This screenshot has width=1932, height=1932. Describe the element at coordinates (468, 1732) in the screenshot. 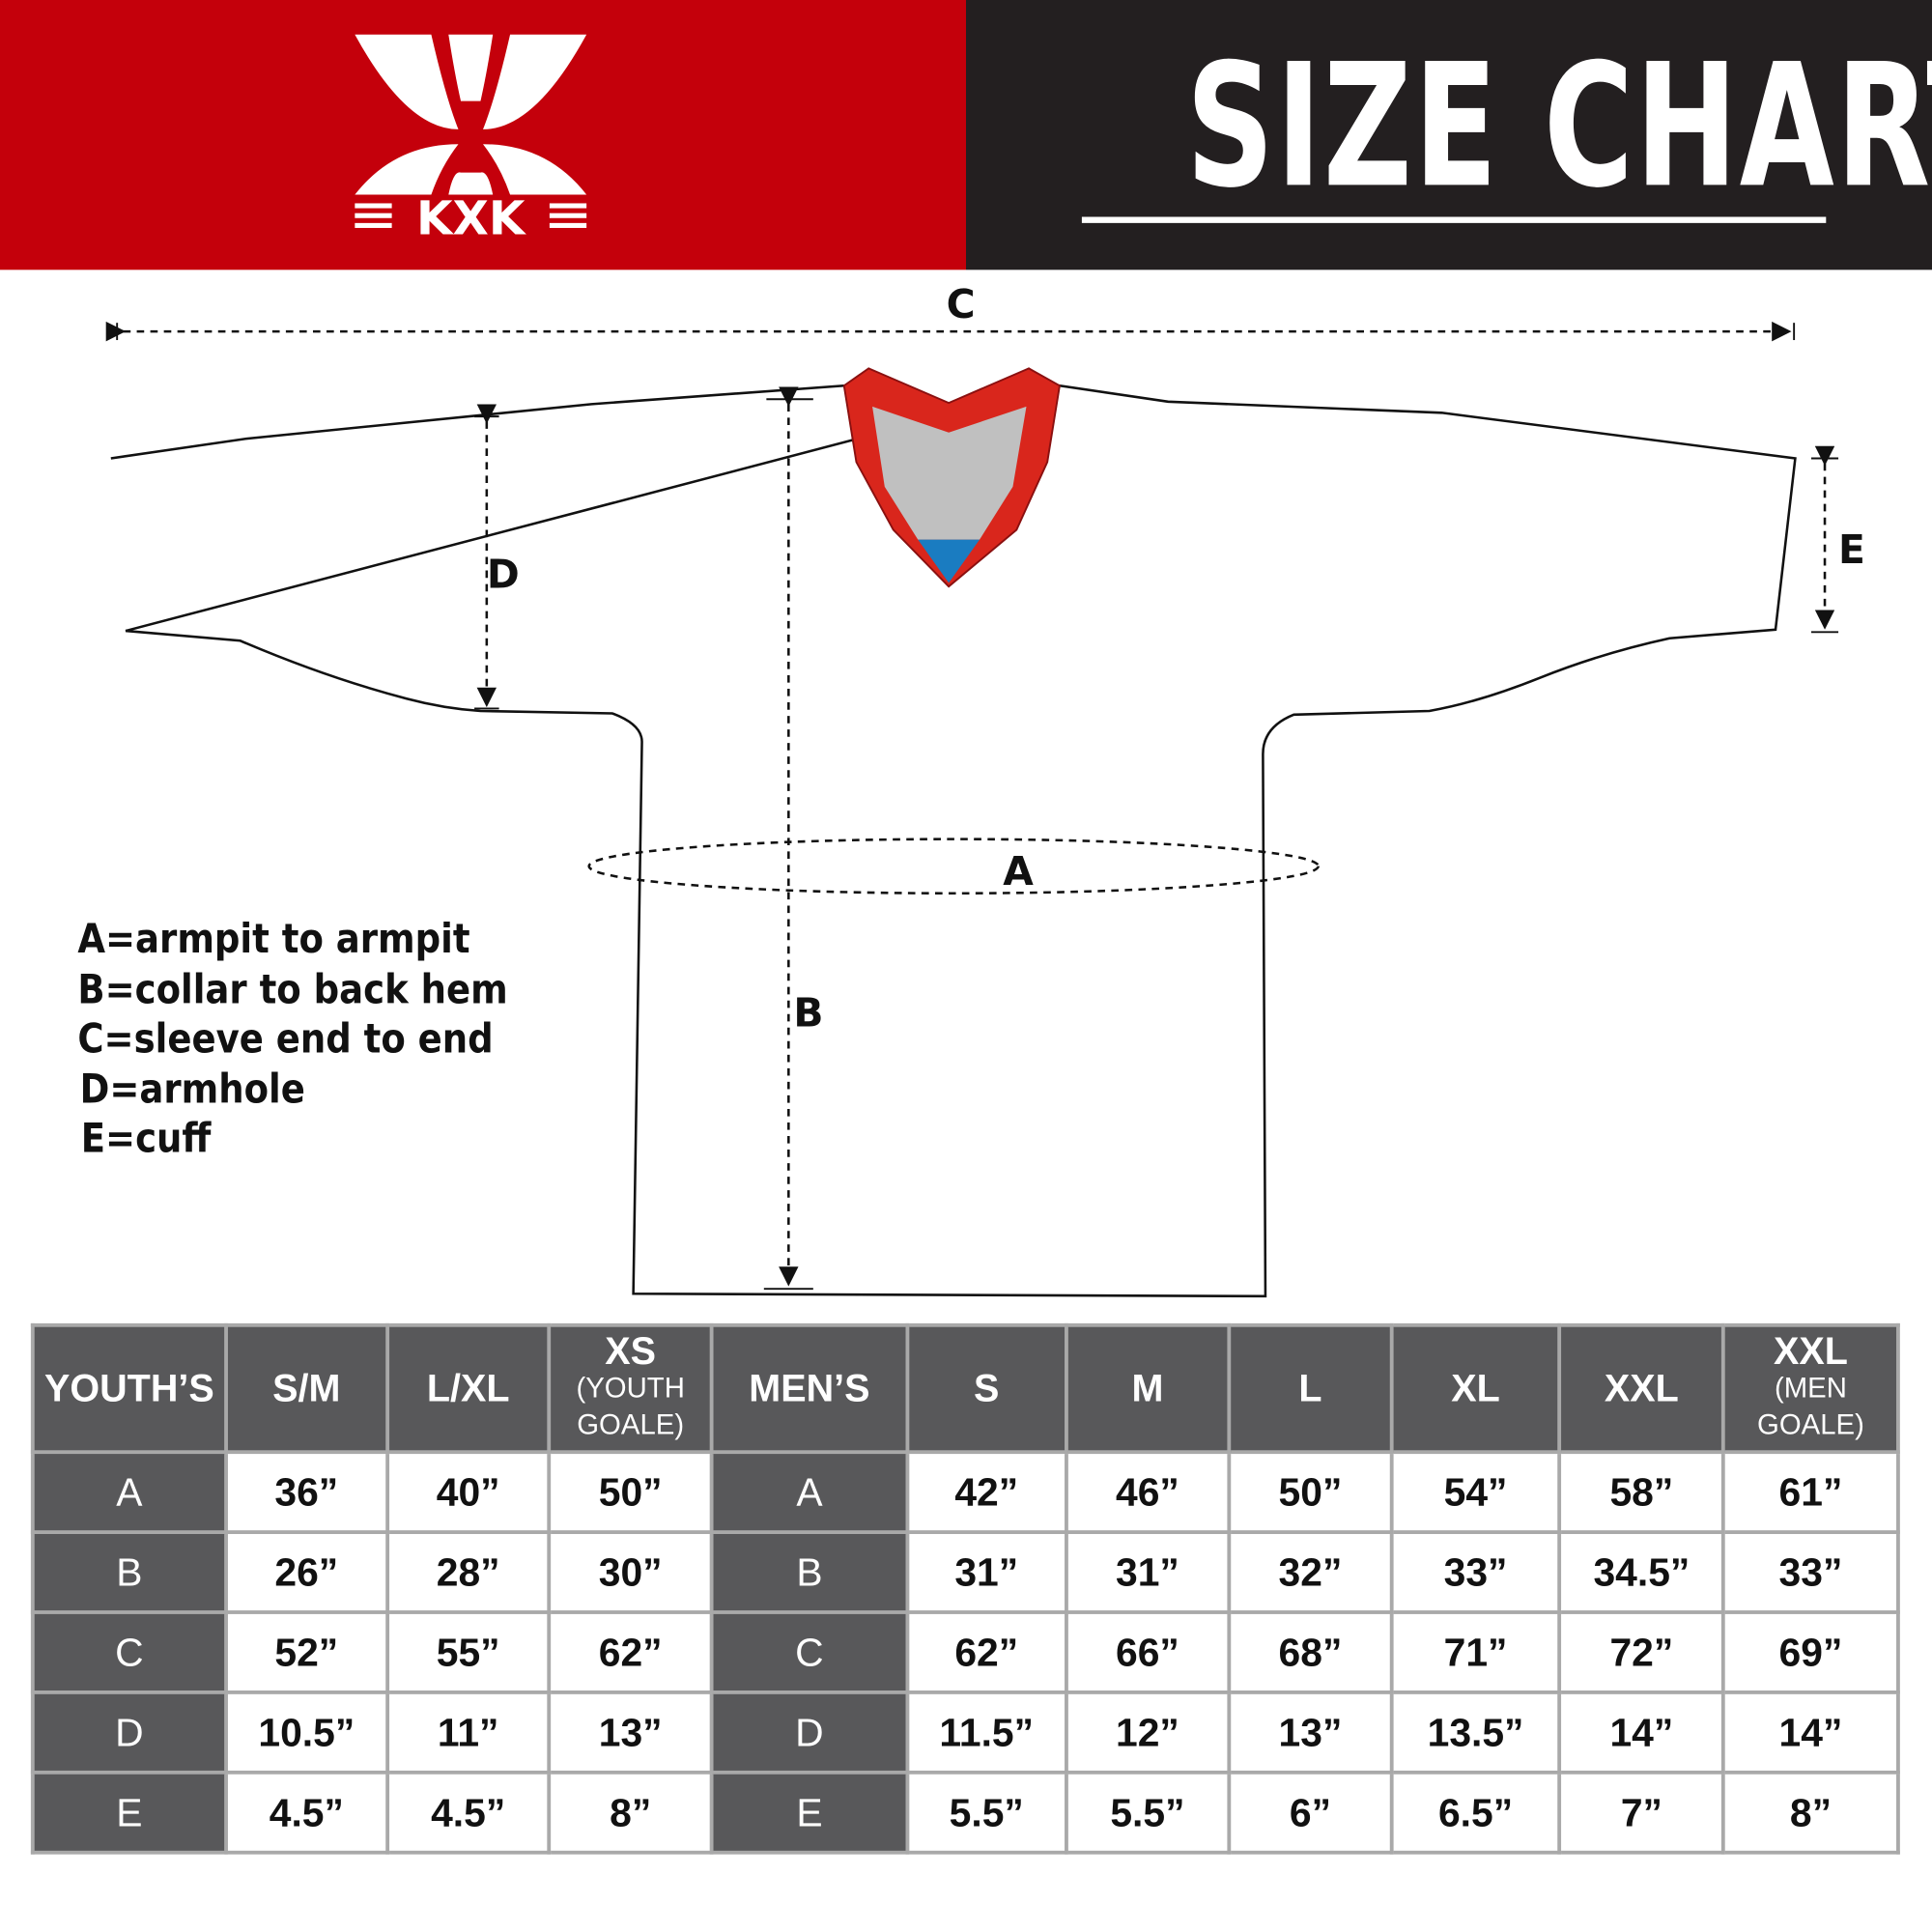

I see `table-cell: 11”` at that location.